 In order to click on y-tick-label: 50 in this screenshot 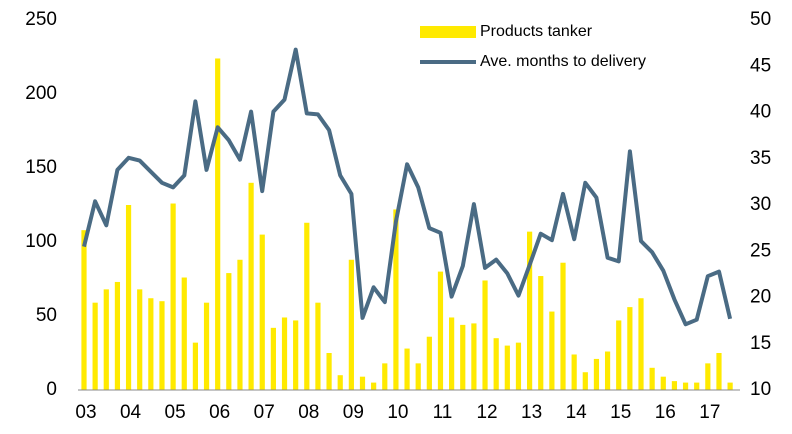, I will do `click(46, 315)`.